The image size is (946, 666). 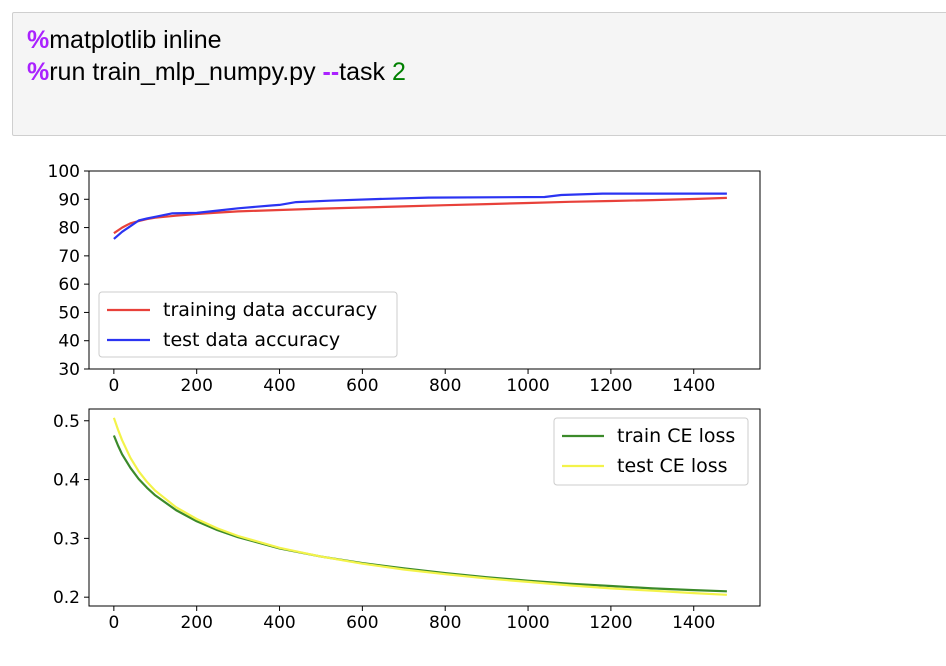 I want to click on run-command-text: run train_mlp_numpy.py, so click(x=186, y=72).